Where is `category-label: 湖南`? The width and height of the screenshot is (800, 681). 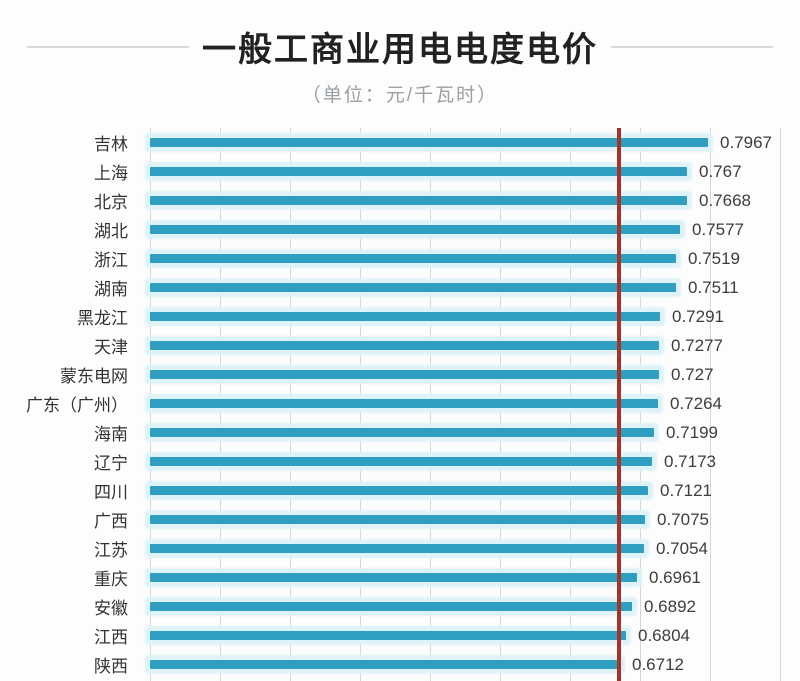 category-label: 湖南 is located at coordinates (111, 289).